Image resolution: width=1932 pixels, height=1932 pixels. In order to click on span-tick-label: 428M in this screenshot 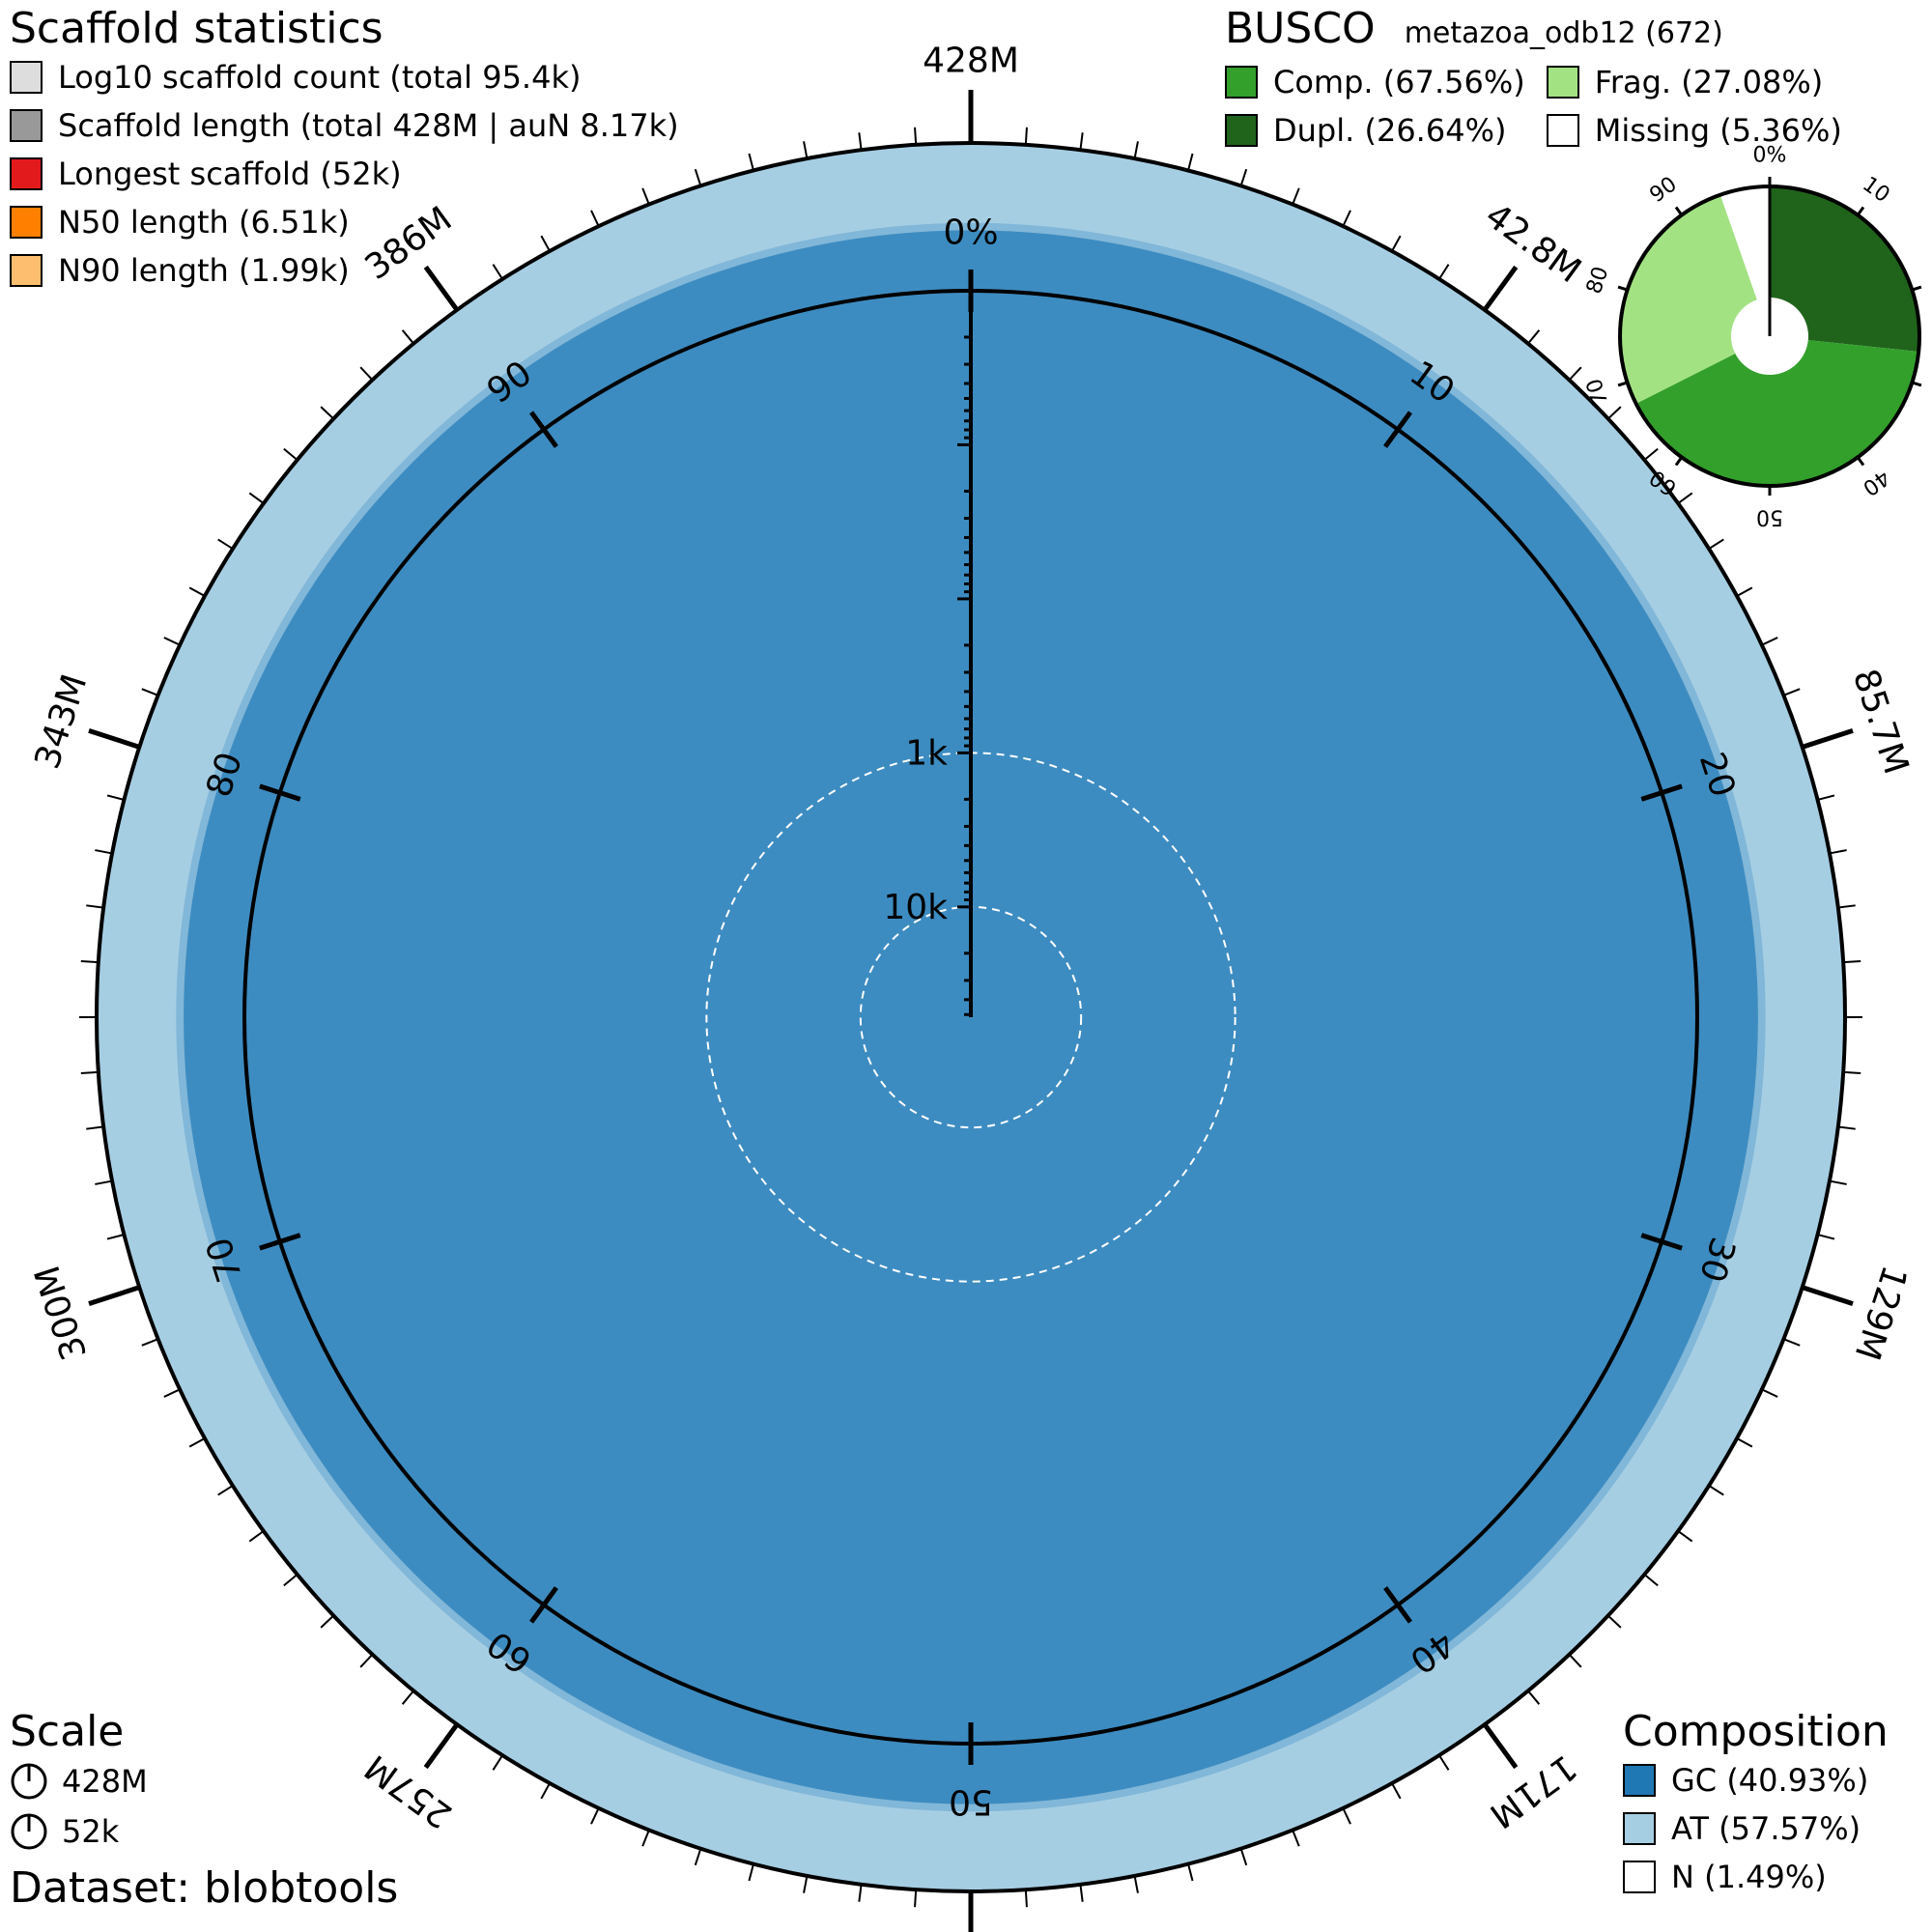, I will do `click(971, 61)`.